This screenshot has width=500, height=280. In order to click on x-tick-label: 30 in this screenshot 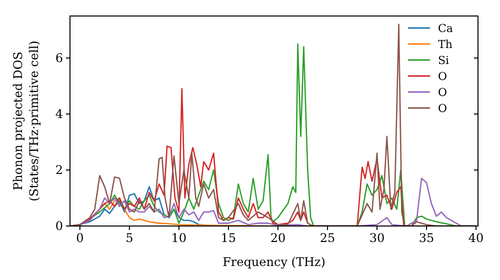, I will do `click(377, 238)`.